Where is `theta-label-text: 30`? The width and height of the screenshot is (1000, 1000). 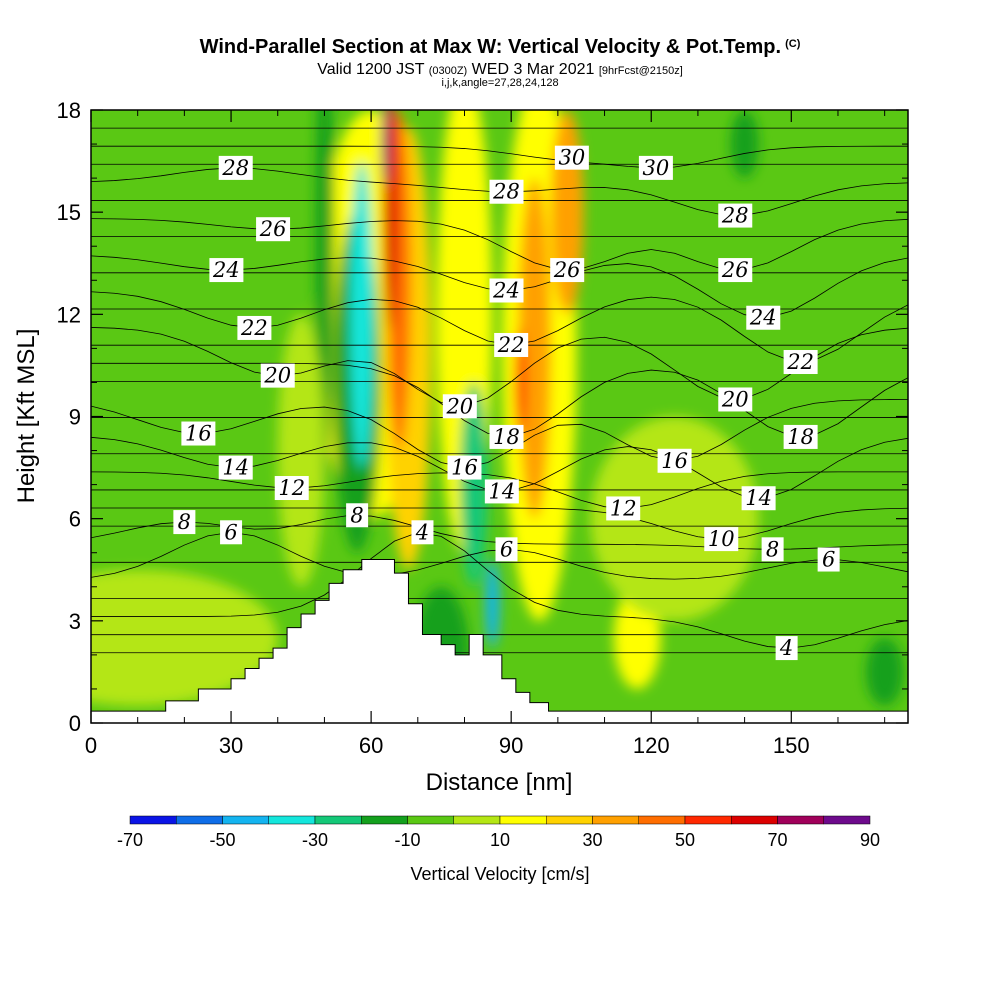
theta-label-text: 30 is located at coordinates (571, 158).